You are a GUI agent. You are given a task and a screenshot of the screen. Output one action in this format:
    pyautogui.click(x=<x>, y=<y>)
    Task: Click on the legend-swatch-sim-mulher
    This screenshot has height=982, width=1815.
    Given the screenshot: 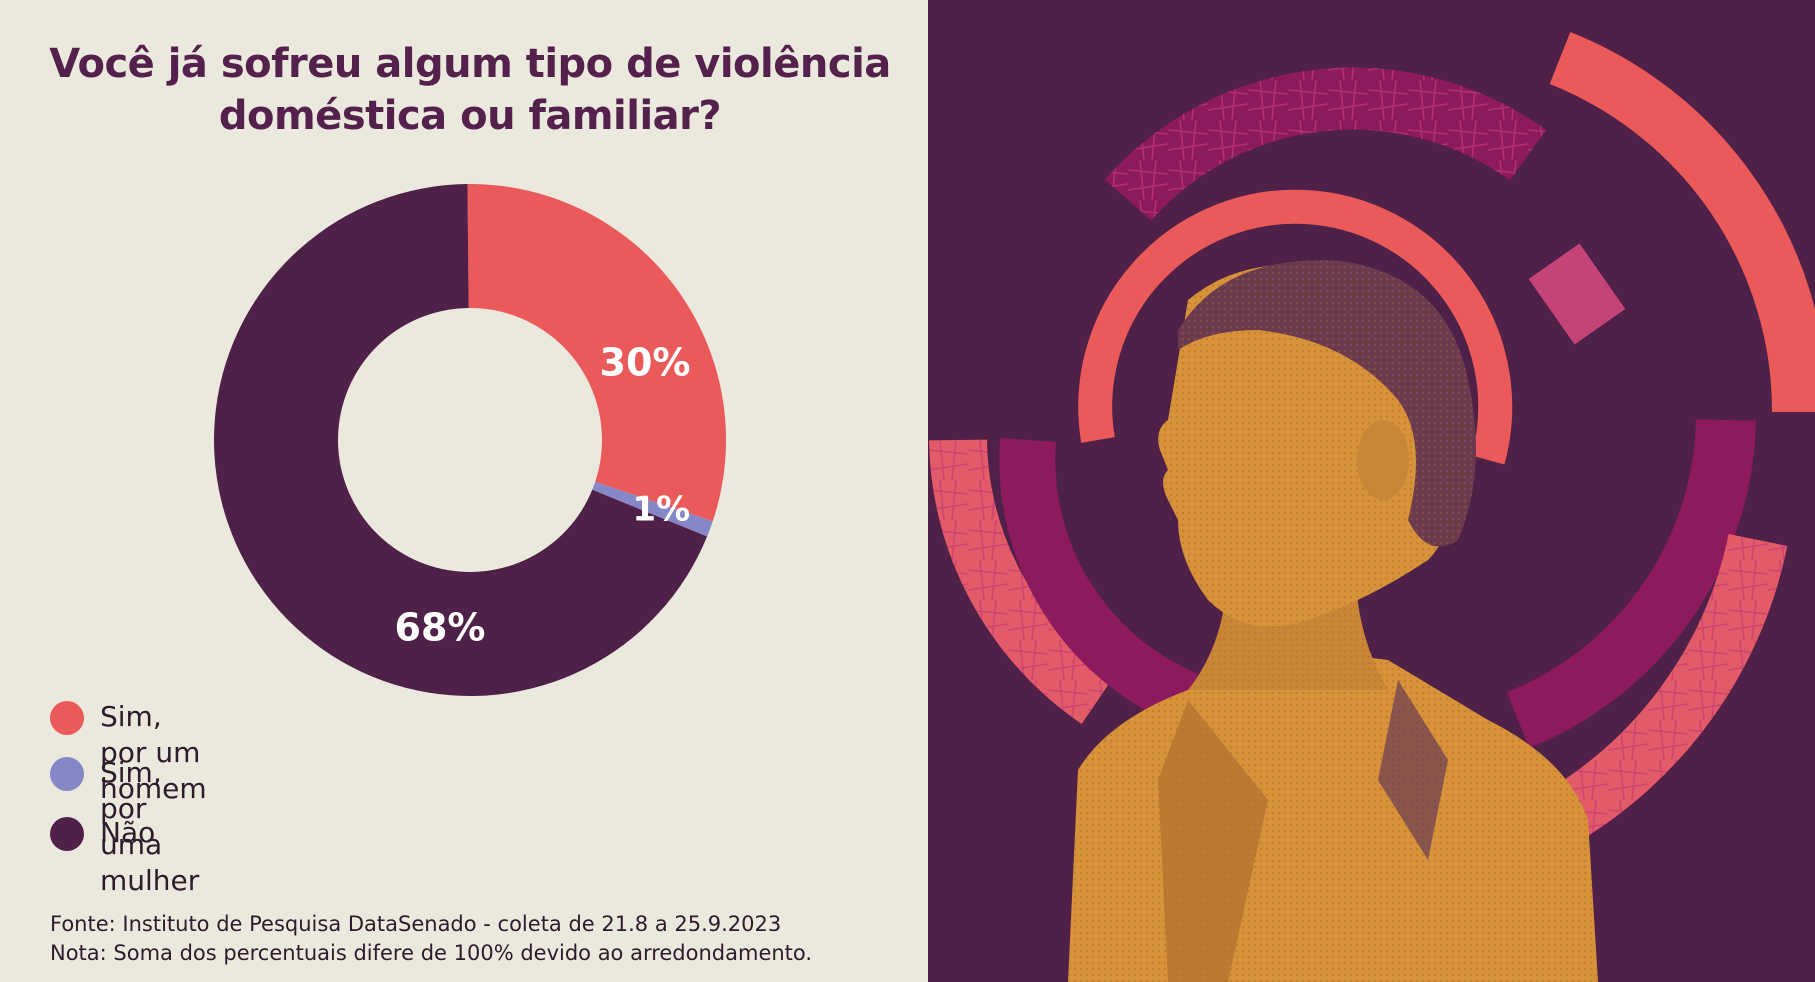 What is the action you would take?
    pyautogui.click(x=67, y=774)
    